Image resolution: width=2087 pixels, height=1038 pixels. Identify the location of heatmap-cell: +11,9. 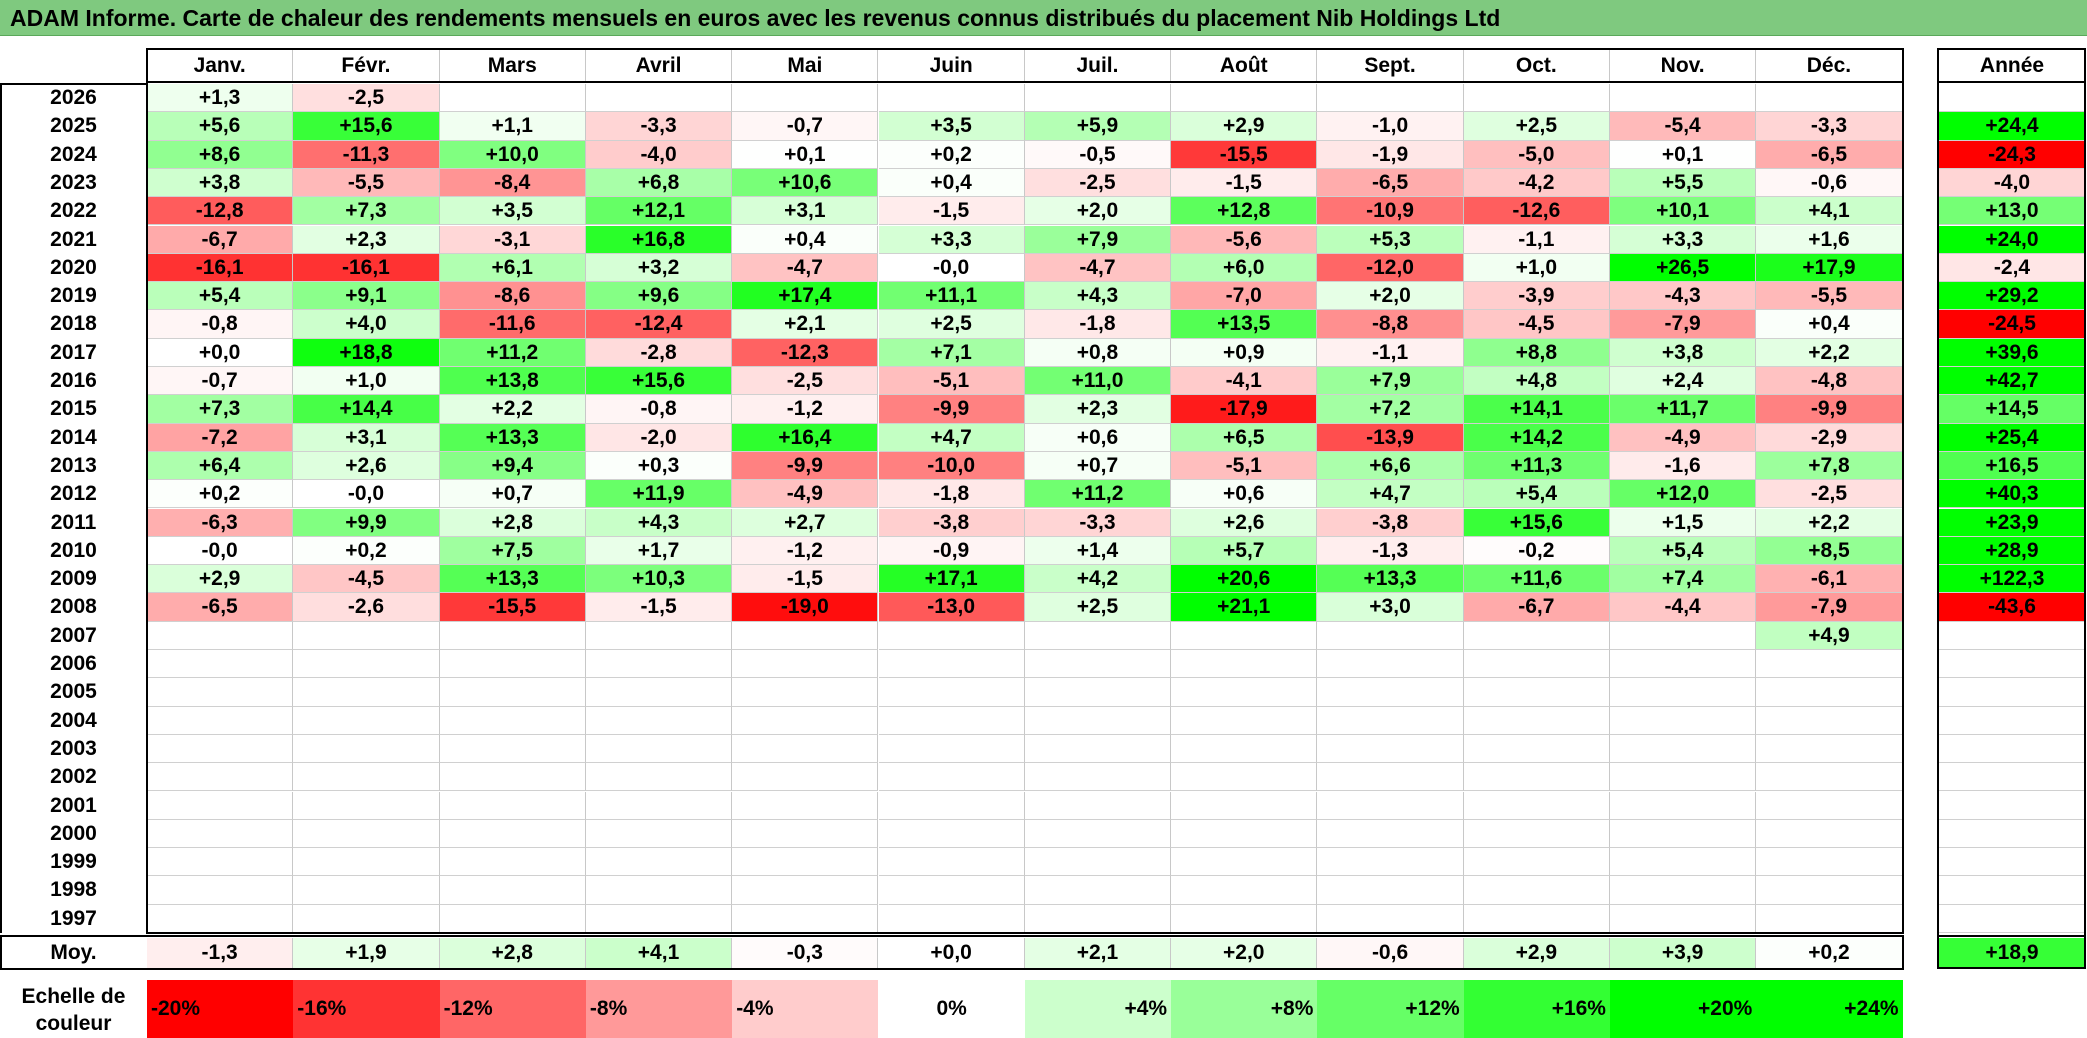
(659, 494).